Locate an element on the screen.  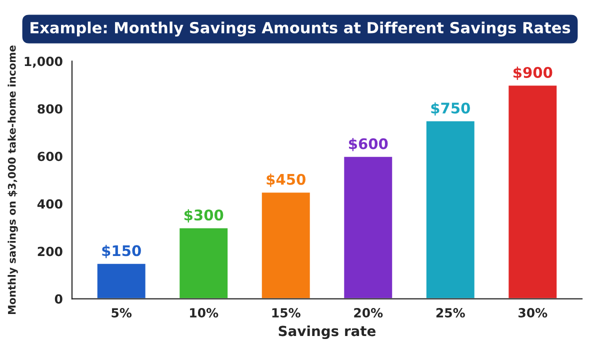
x-tick-label: 25% is located at coordinates (450, 313).